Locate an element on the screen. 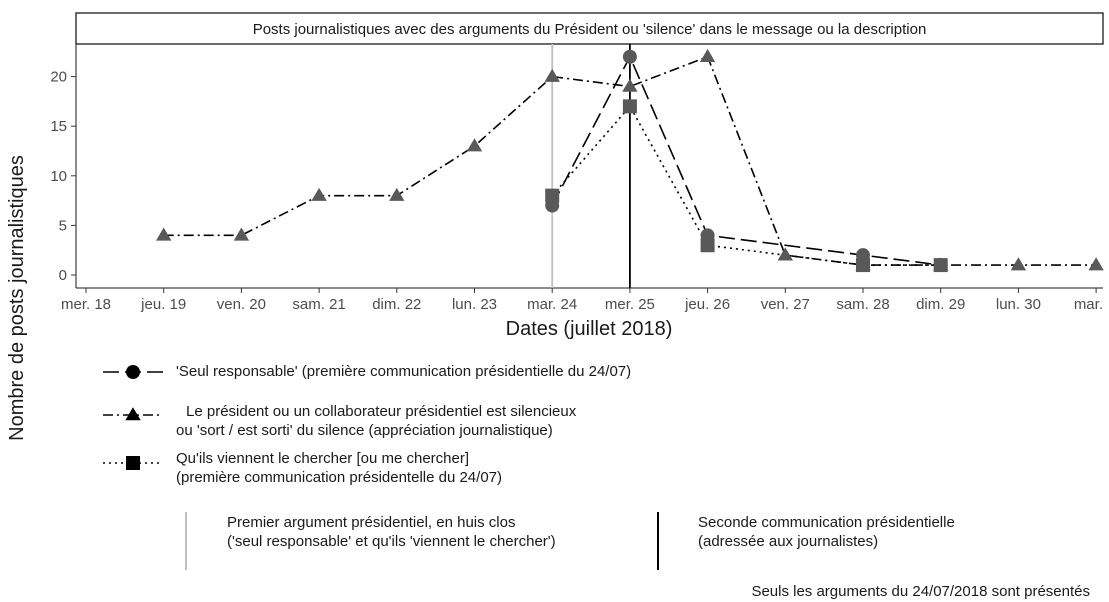 The image size is (1109, 602). reference-line-label-line: (adressée aux journalistes) is located at coordinates (788, 541).